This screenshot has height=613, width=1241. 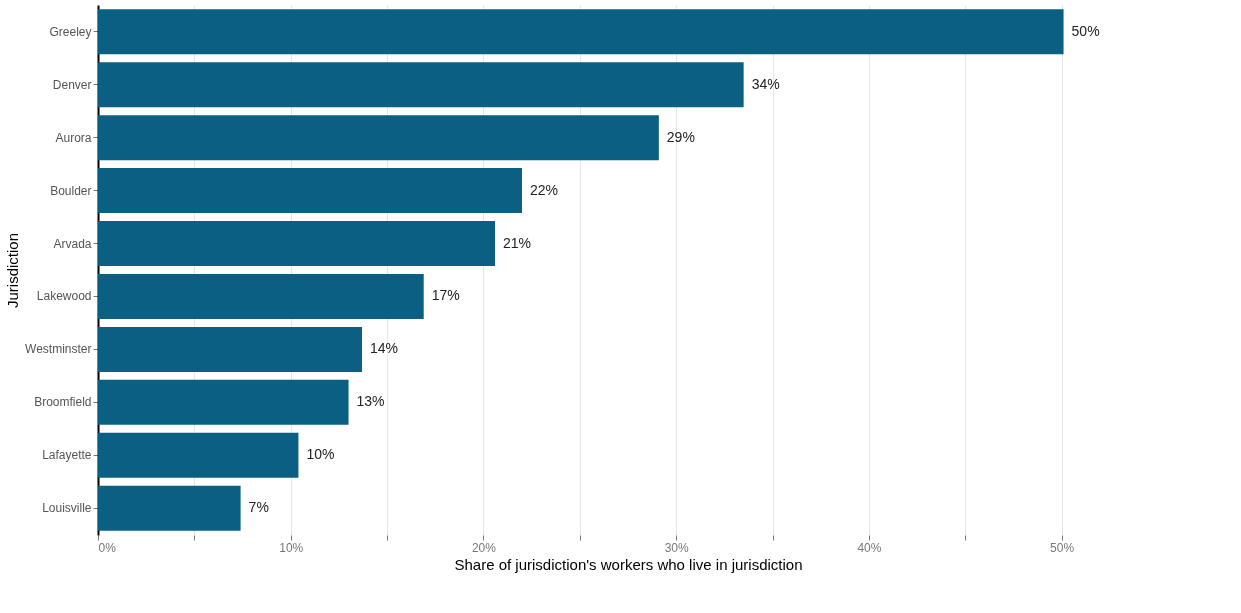 I want to click on x-tick-label: 30%, so click(x=677, y=547).